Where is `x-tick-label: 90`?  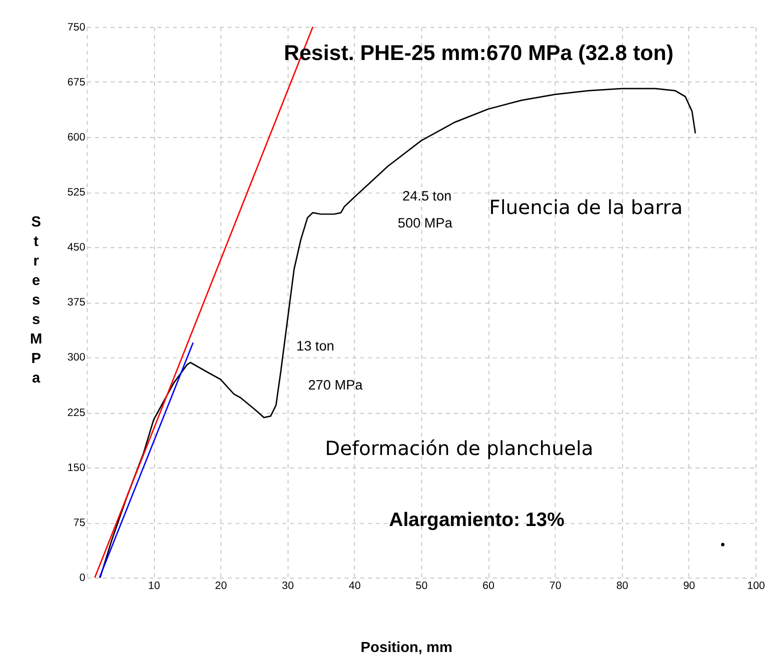
x-tick-label: 90 is located at coordinates (689, 586).